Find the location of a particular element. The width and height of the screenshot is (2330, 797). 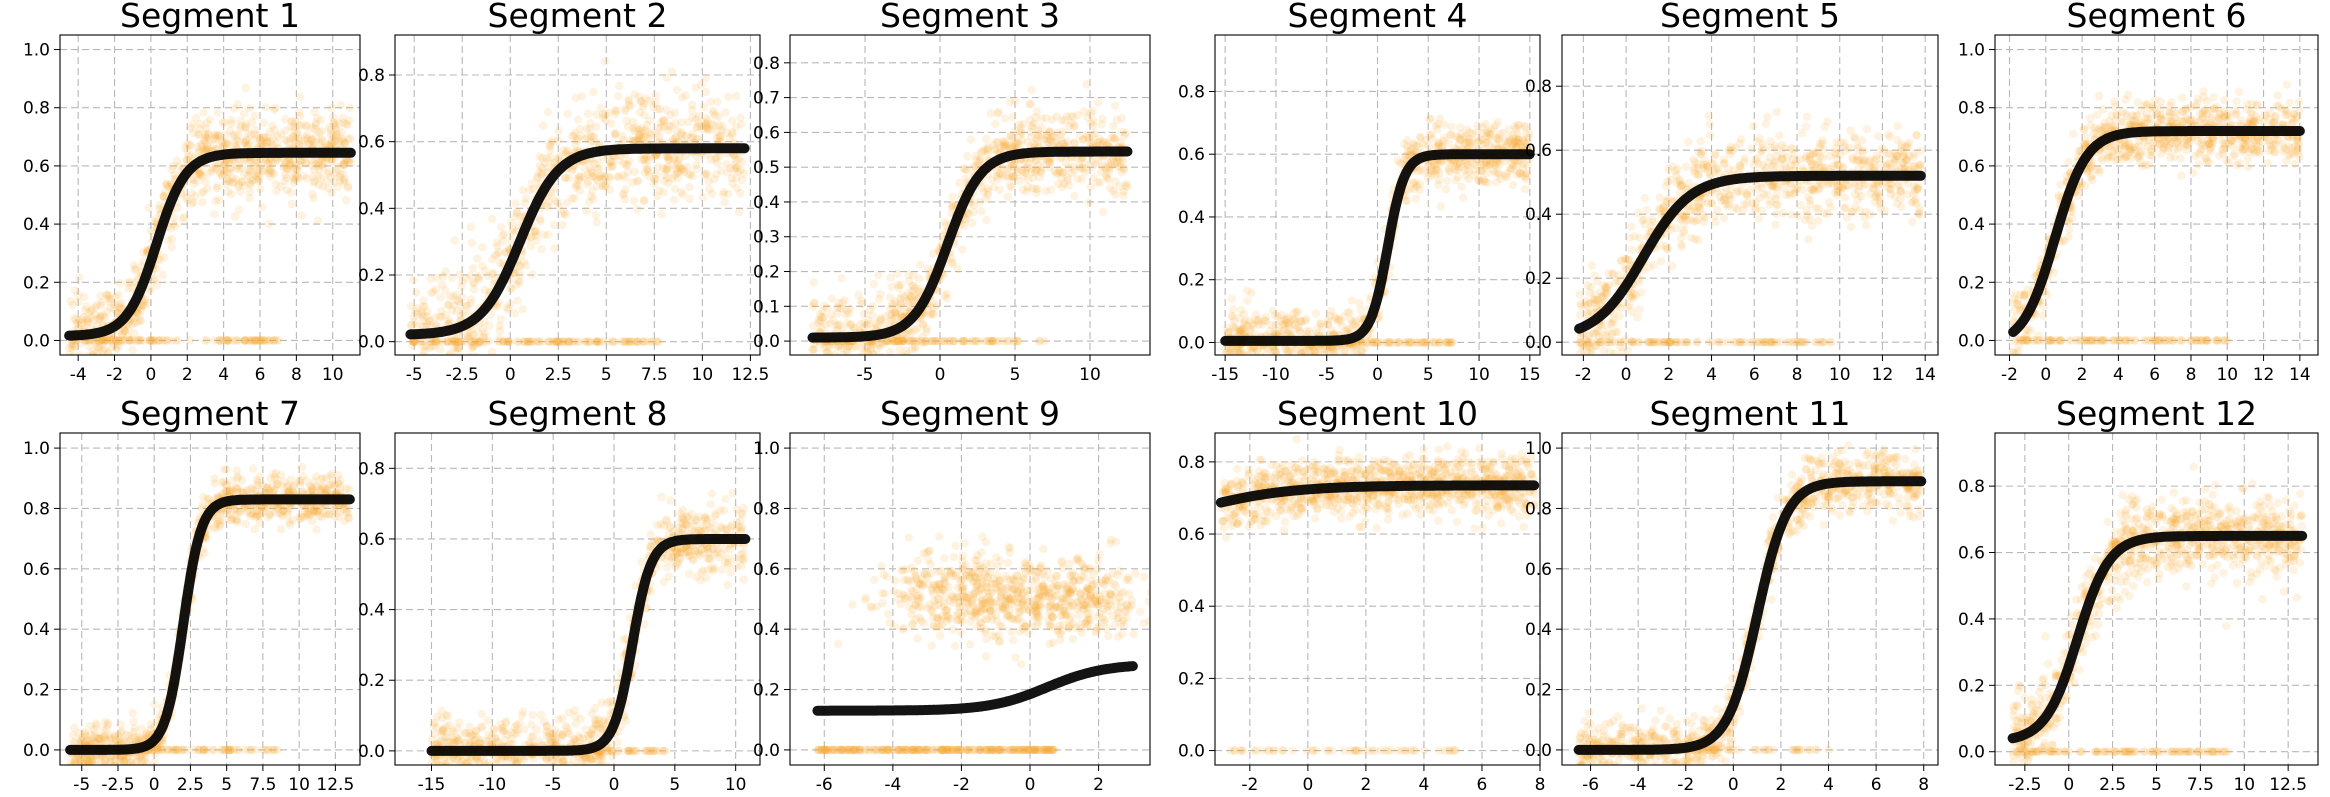

y-tick-label: 0.4 is located at coordinates (1191, 218).